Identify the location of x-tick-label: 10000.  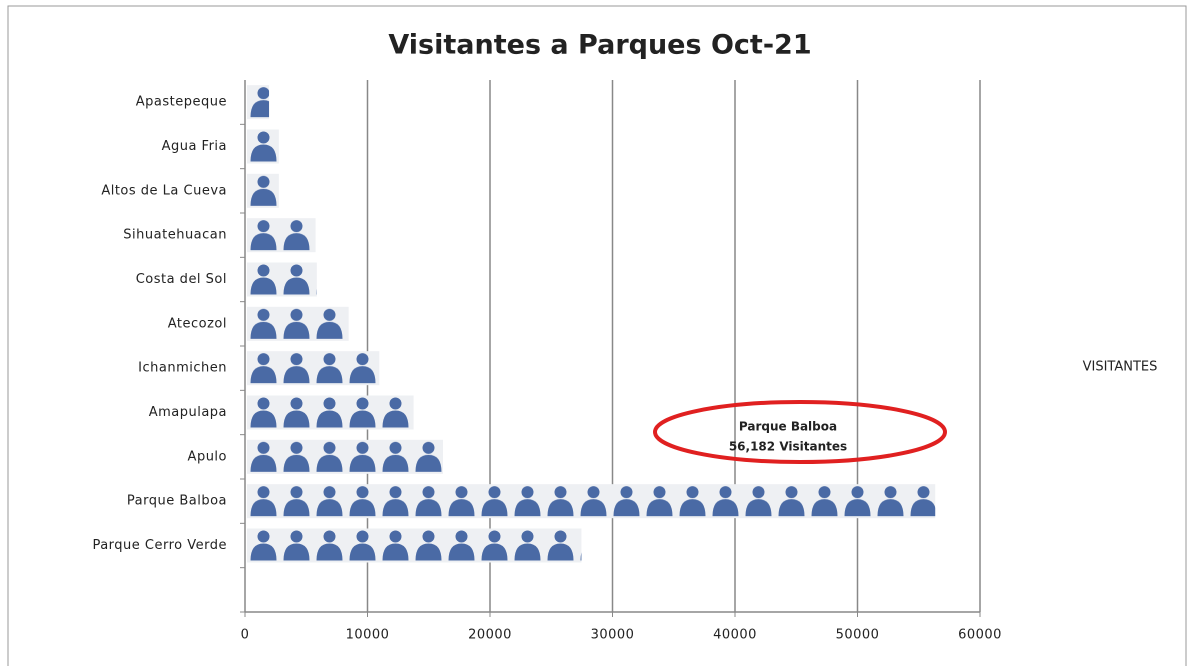
(368, 635).